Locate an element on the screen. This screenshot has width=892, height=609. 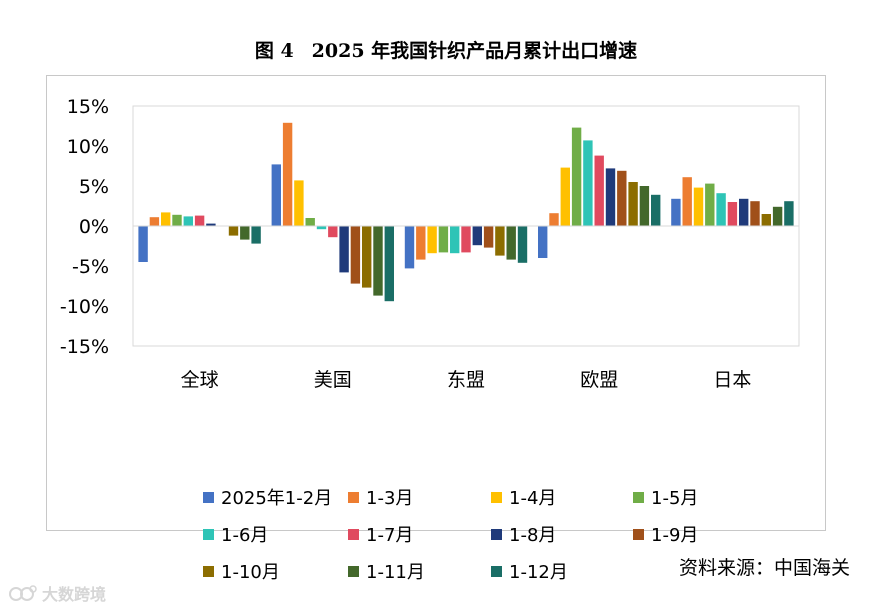
x-category-label: 东盟 is located at coordinates (466, 380).